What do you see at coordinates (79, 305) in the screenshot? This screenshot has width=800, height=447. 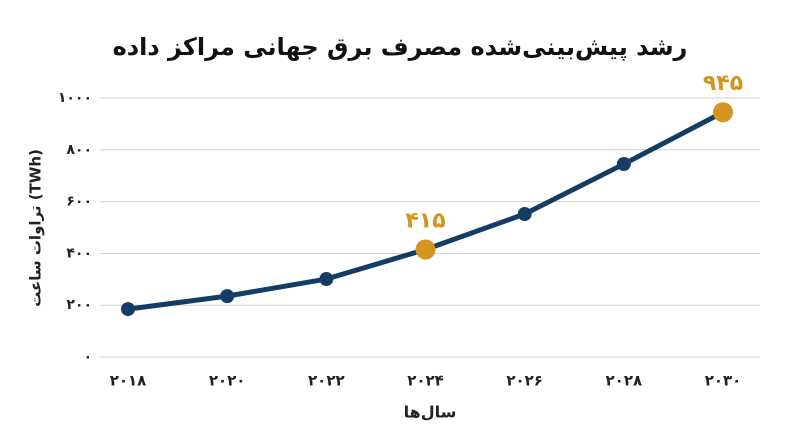 I see `y-tick-label: ۲۰۰` at bounding box center [79, 305].